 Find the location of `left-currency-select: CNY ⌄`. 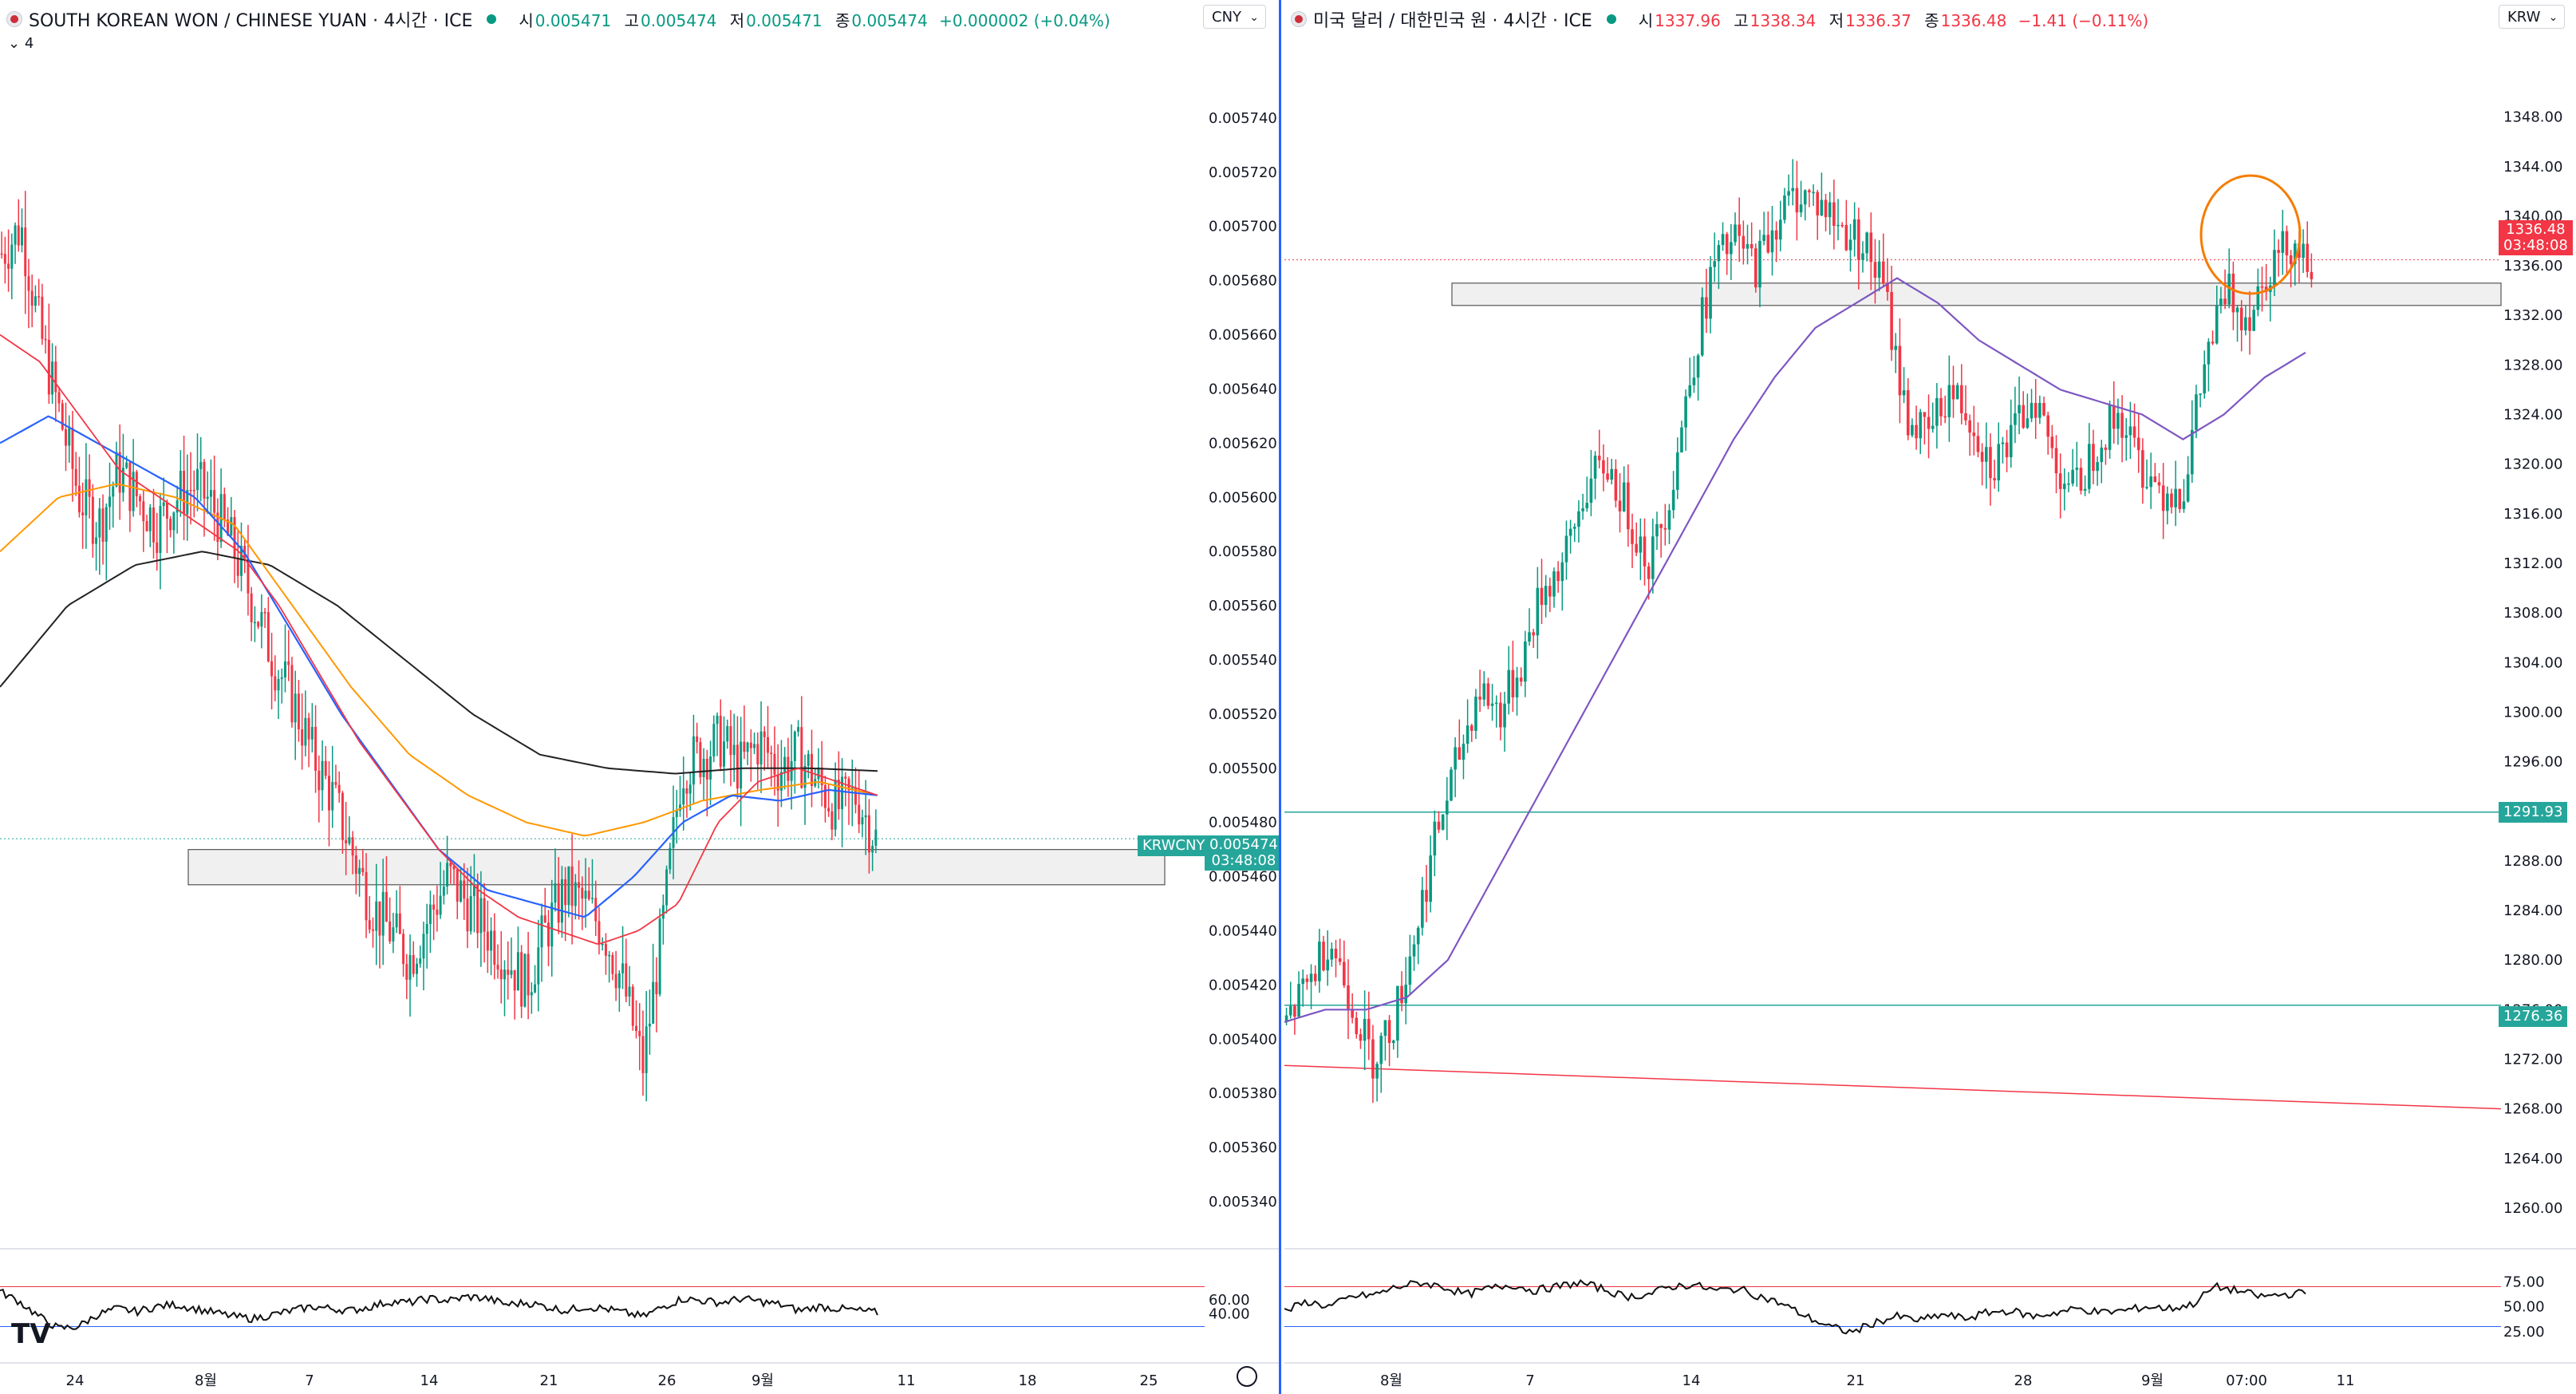

left-currency-select: CNY ⌄ is located at coordinates (1235, 17).